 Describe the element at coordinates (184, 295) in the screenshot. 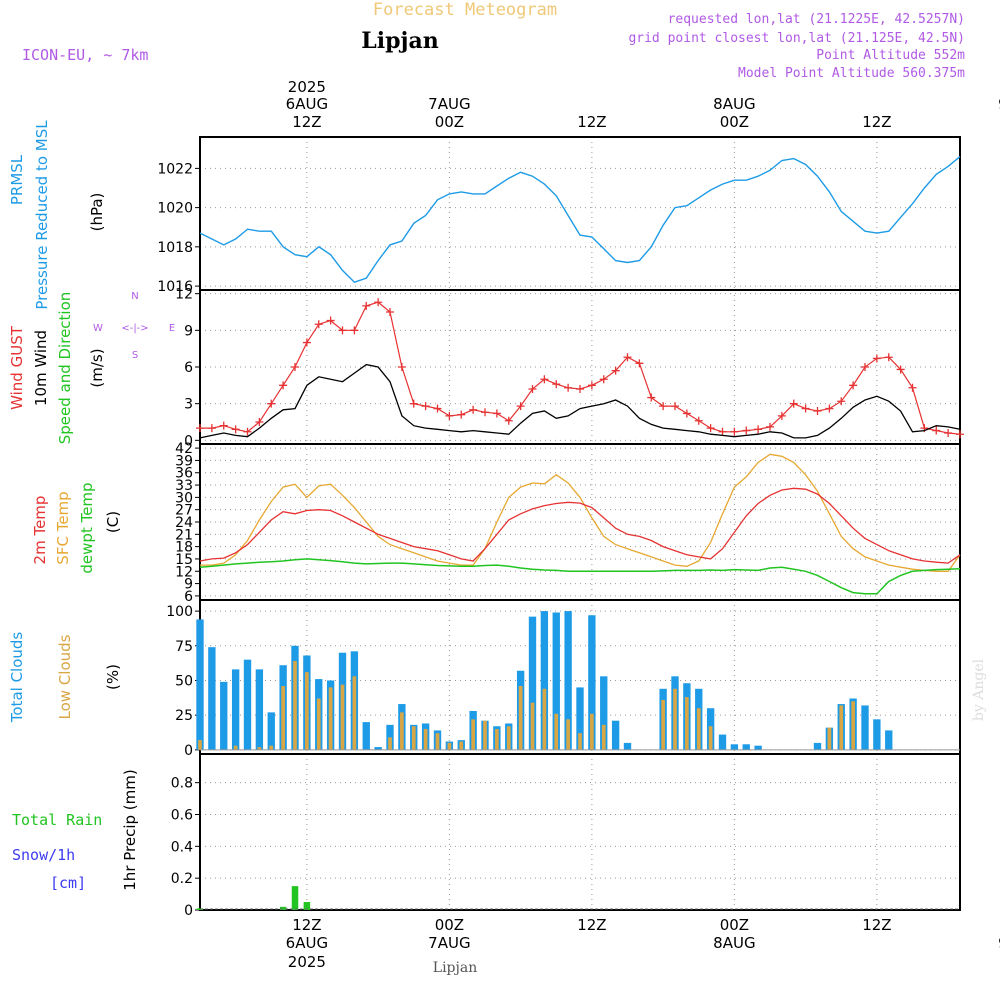

I see `y-tick-label: 12` at that location.